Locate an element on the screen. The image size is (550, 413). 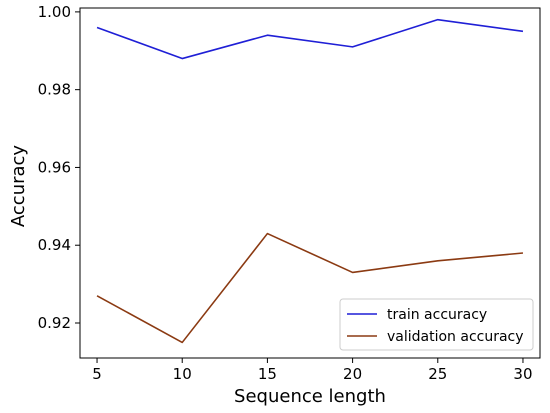
y-axis-ticks: 0.92 0.94 0.96 0.98 1.00 is located at coordinates (59, 167).